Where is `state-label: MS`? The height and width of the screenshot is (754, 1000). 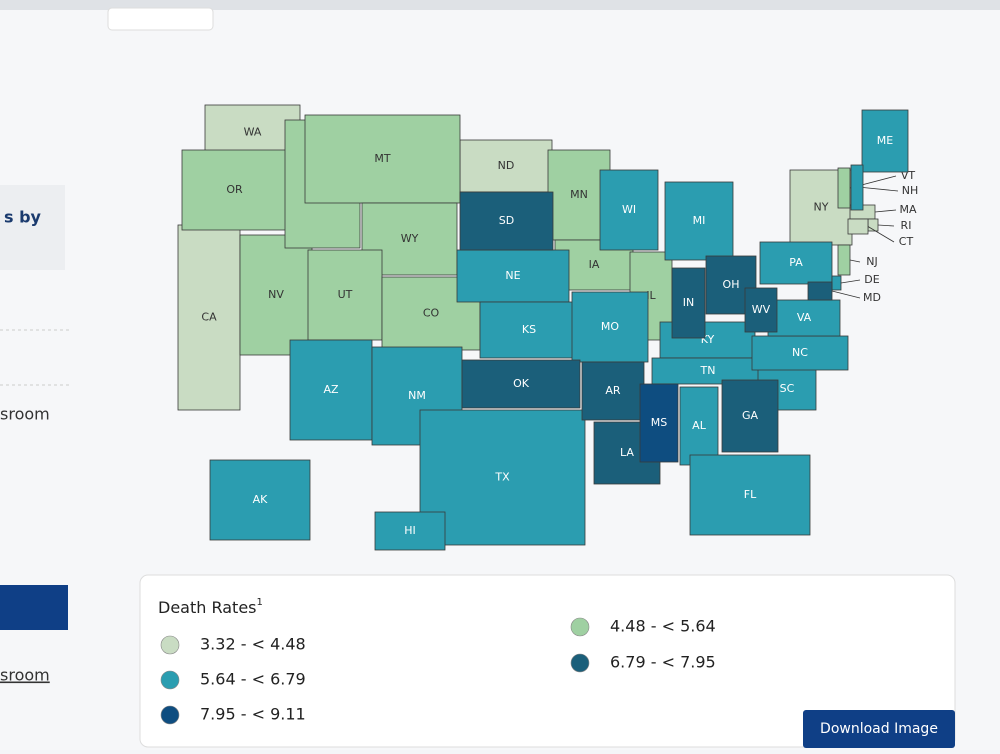
state-label: MS is located at coordinates (659, 422).